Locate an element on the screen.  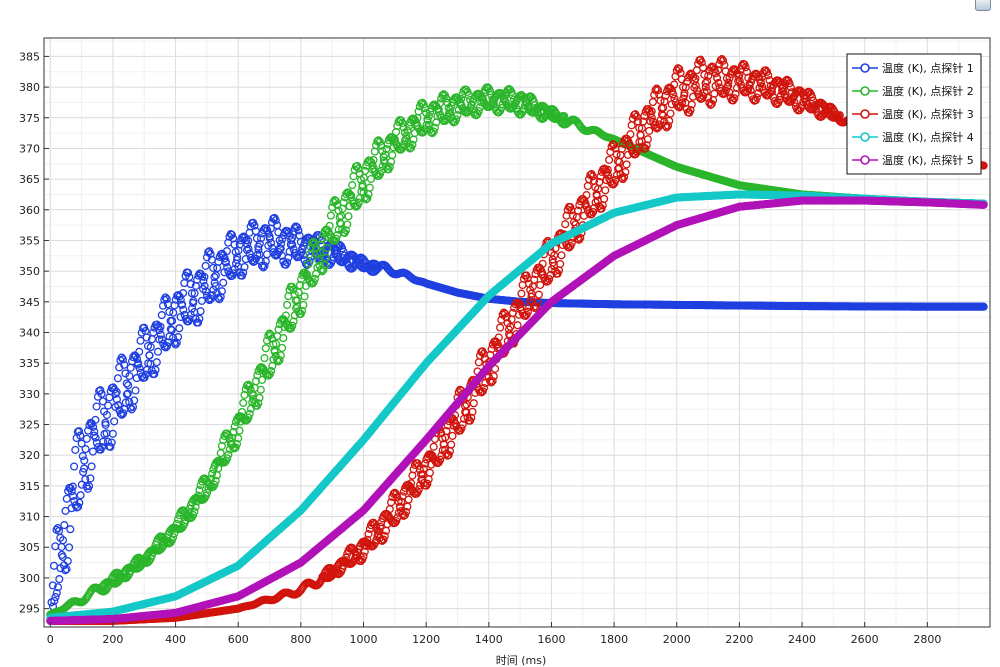
window-corner-icon is located at coordinates (983, 5).